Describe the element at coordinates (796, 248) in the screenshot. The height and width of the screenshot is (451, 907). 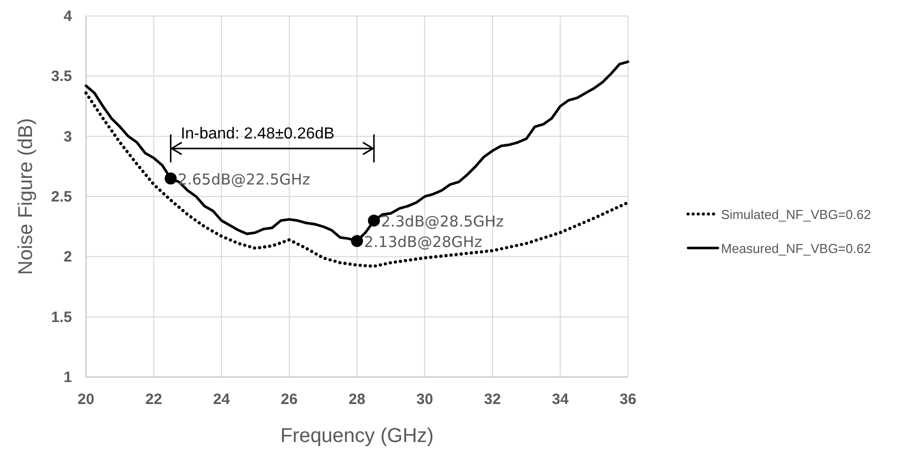
I see `legend-label: Measured_NF_VBG=0.62` at that location.